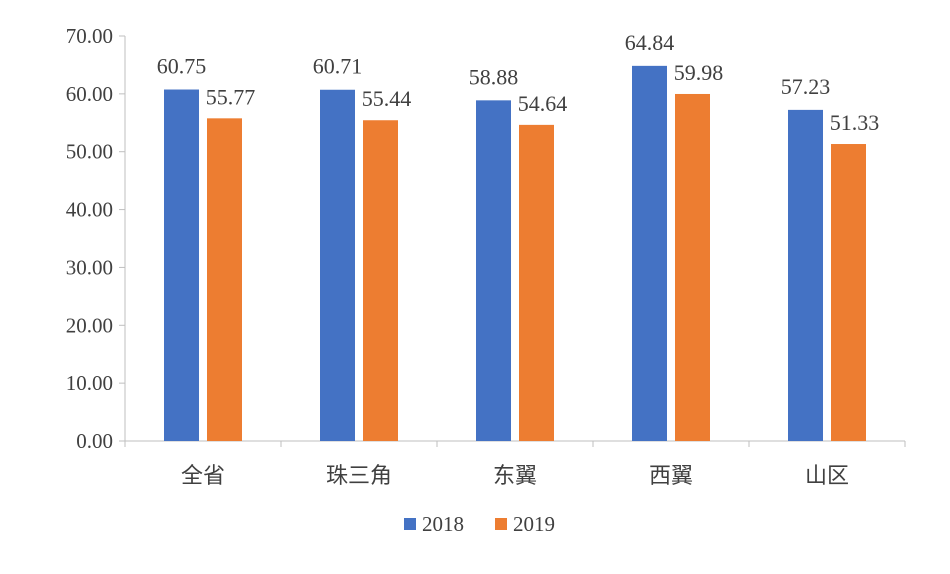 Image resolution: width=950 pixels, height=574 pixels. I want to click on x-category-label: 珠三角, so click(359, 475).